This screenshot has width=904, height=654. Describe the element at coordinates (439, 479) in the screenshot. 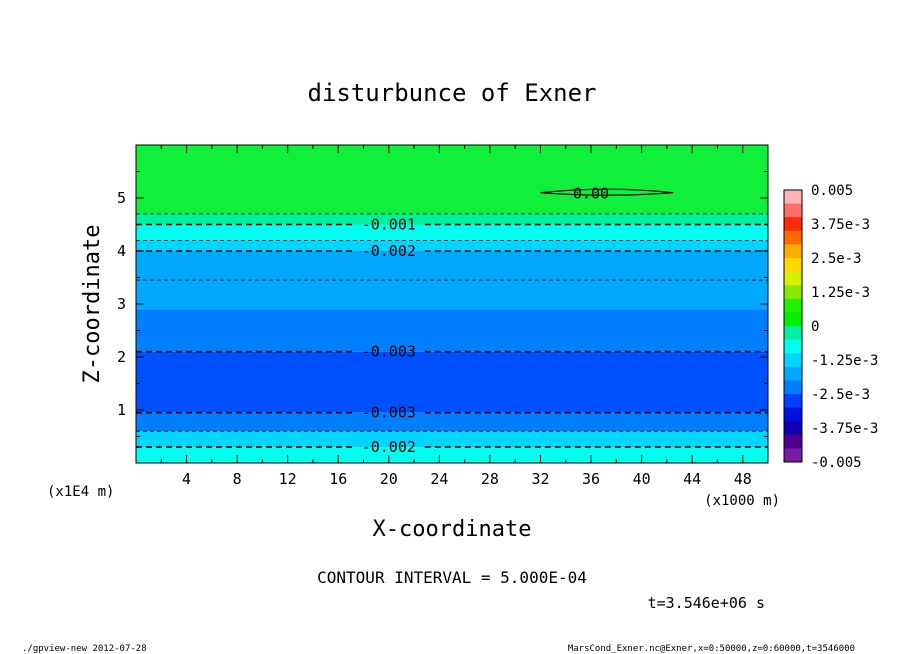

I see `x-tick-label-24: 24` at that location.